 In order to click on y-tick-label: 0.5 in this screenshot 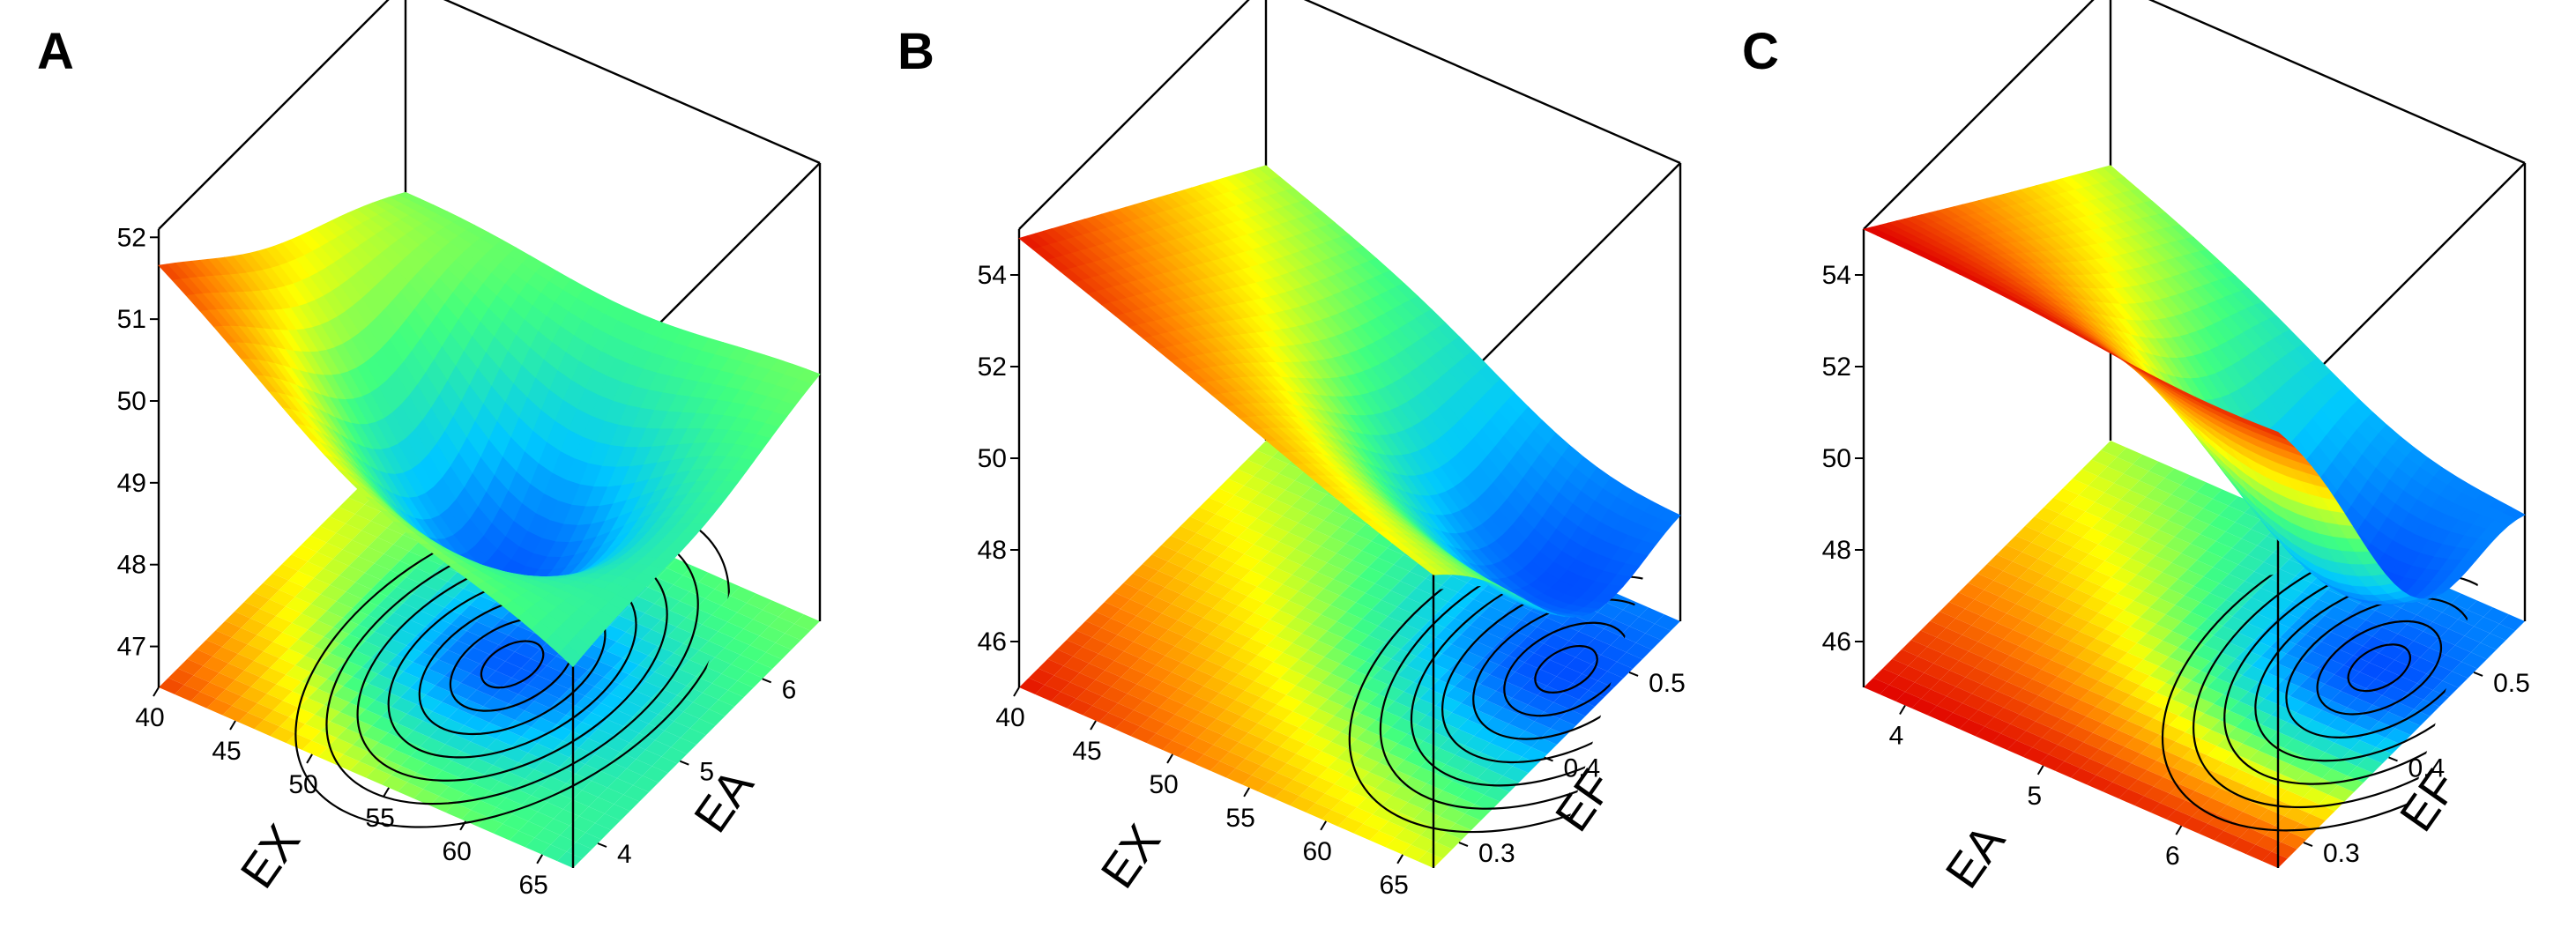, I will do `click(1668, 683)`.